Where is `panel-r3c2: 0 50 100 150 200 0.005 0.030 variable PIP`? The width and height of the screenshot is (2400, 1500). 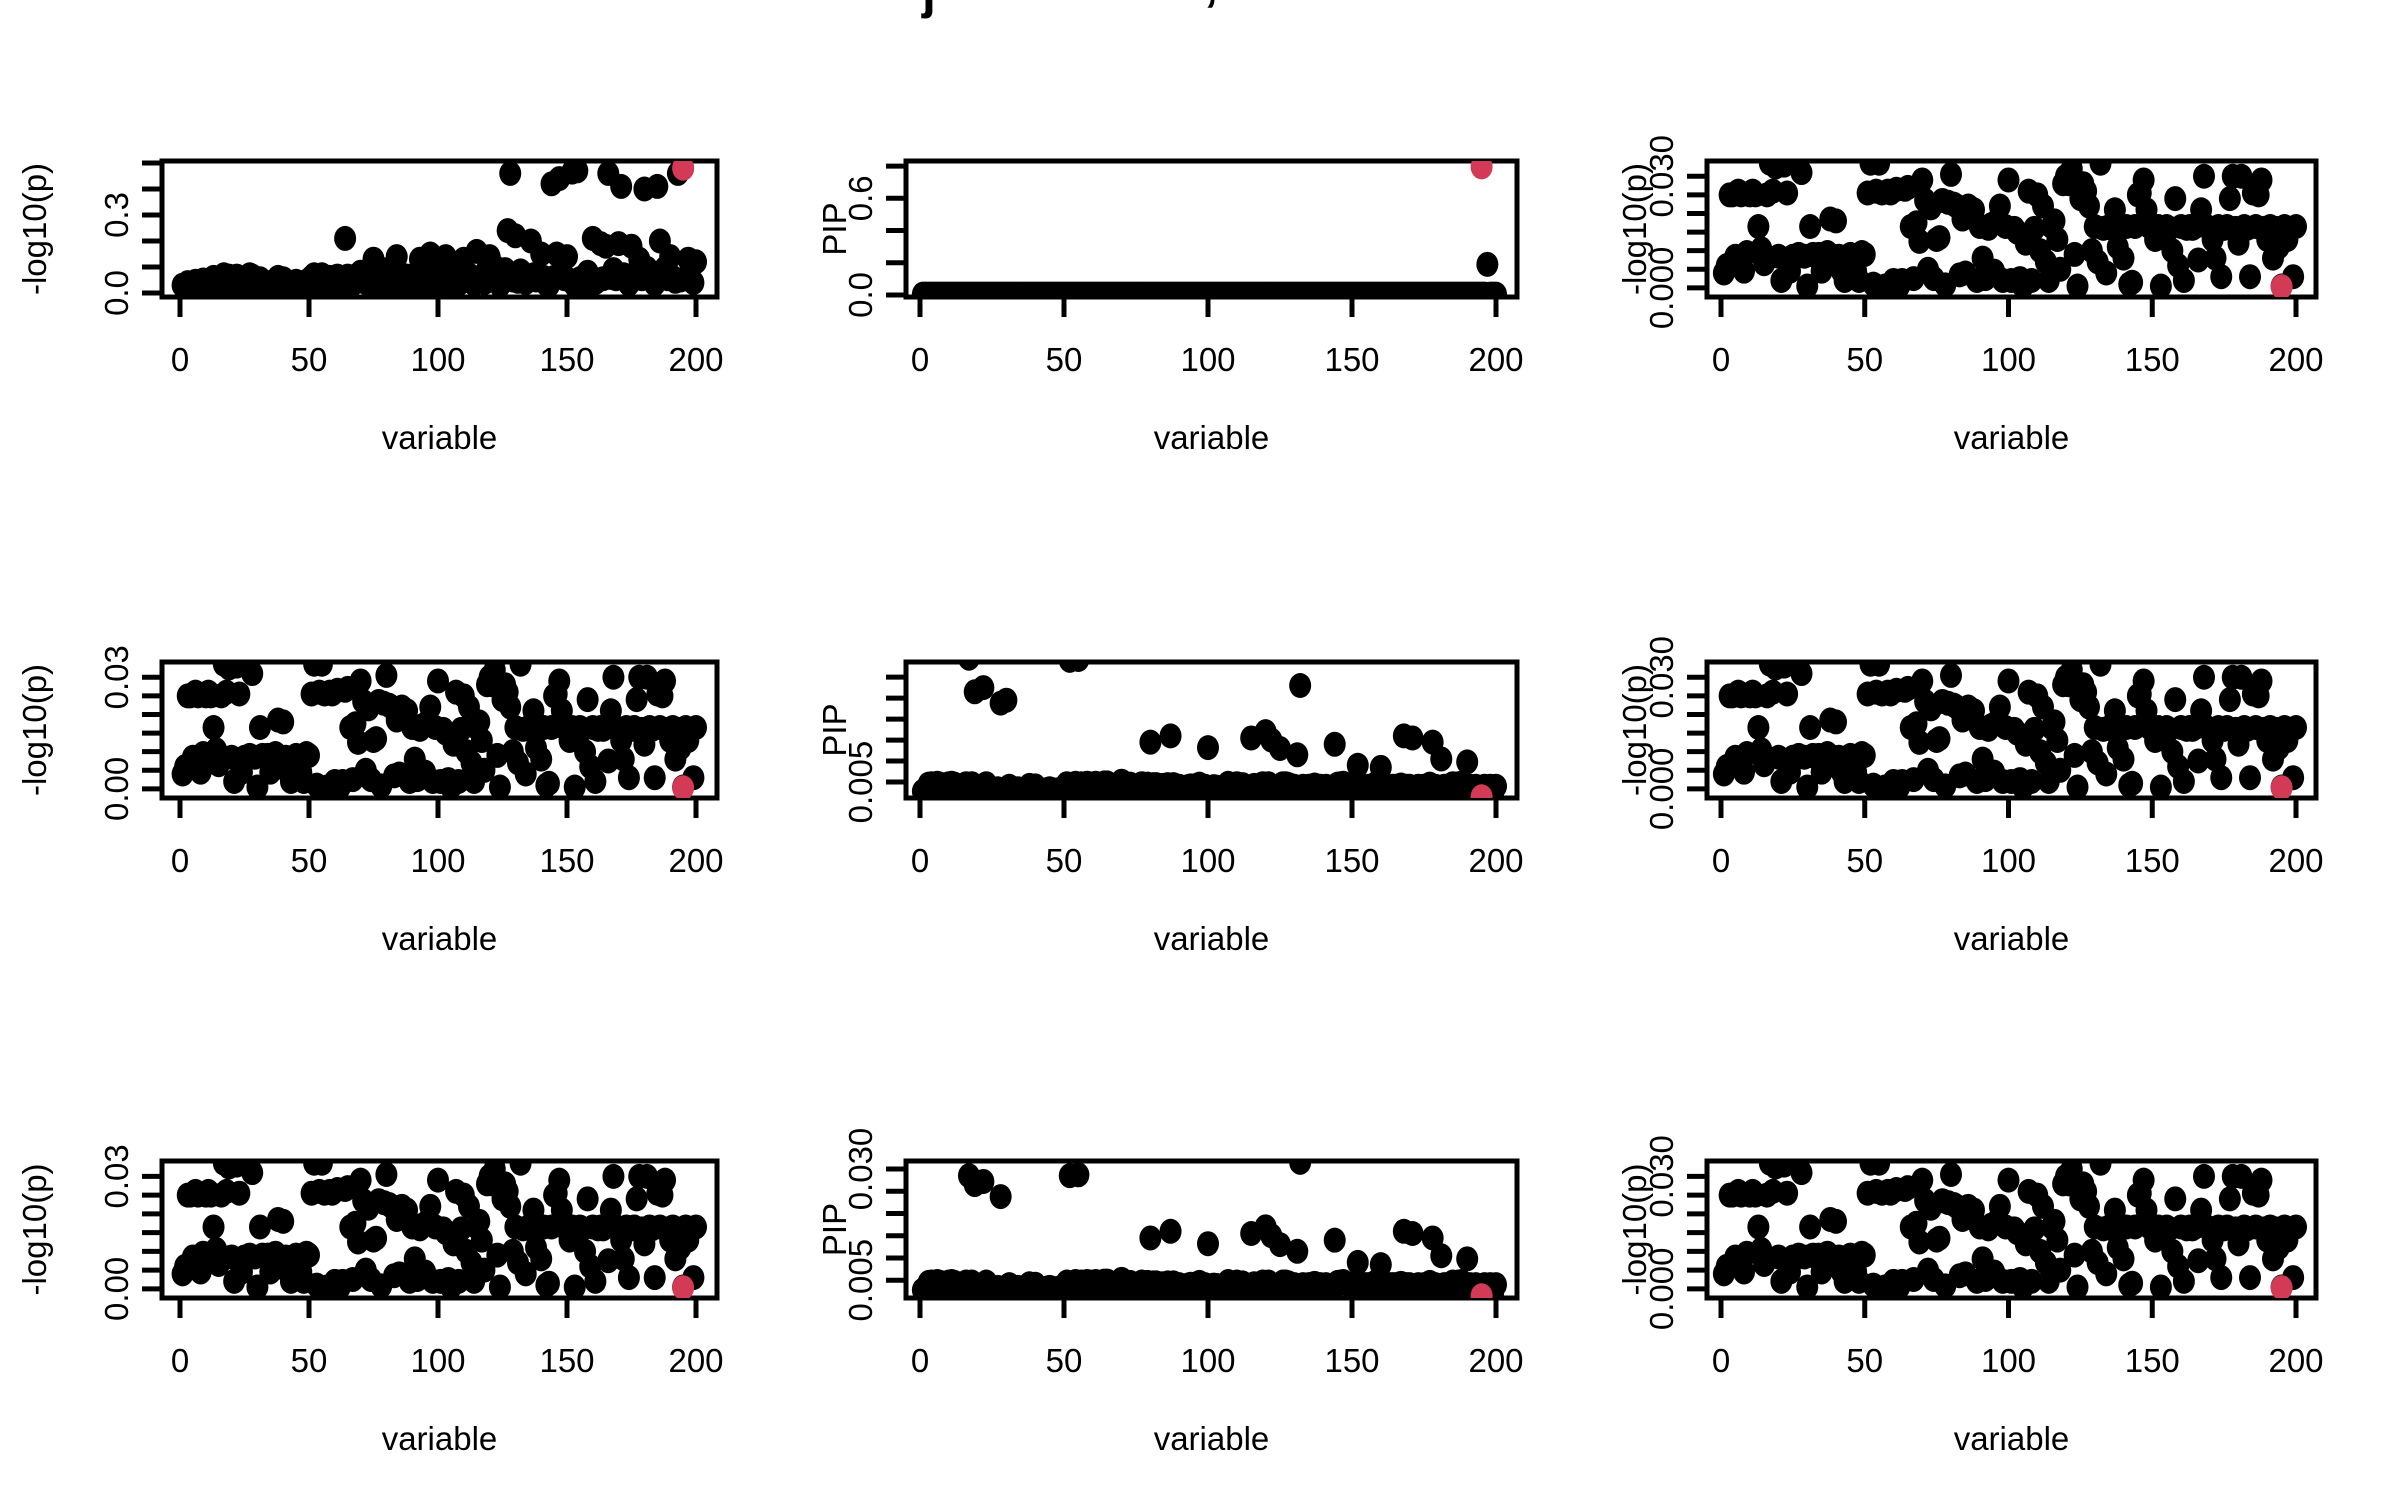 panel-r3c2: 0 50 100 150 200 0.005 0.030 variable PIP is located at coordinates (1170, 1292).